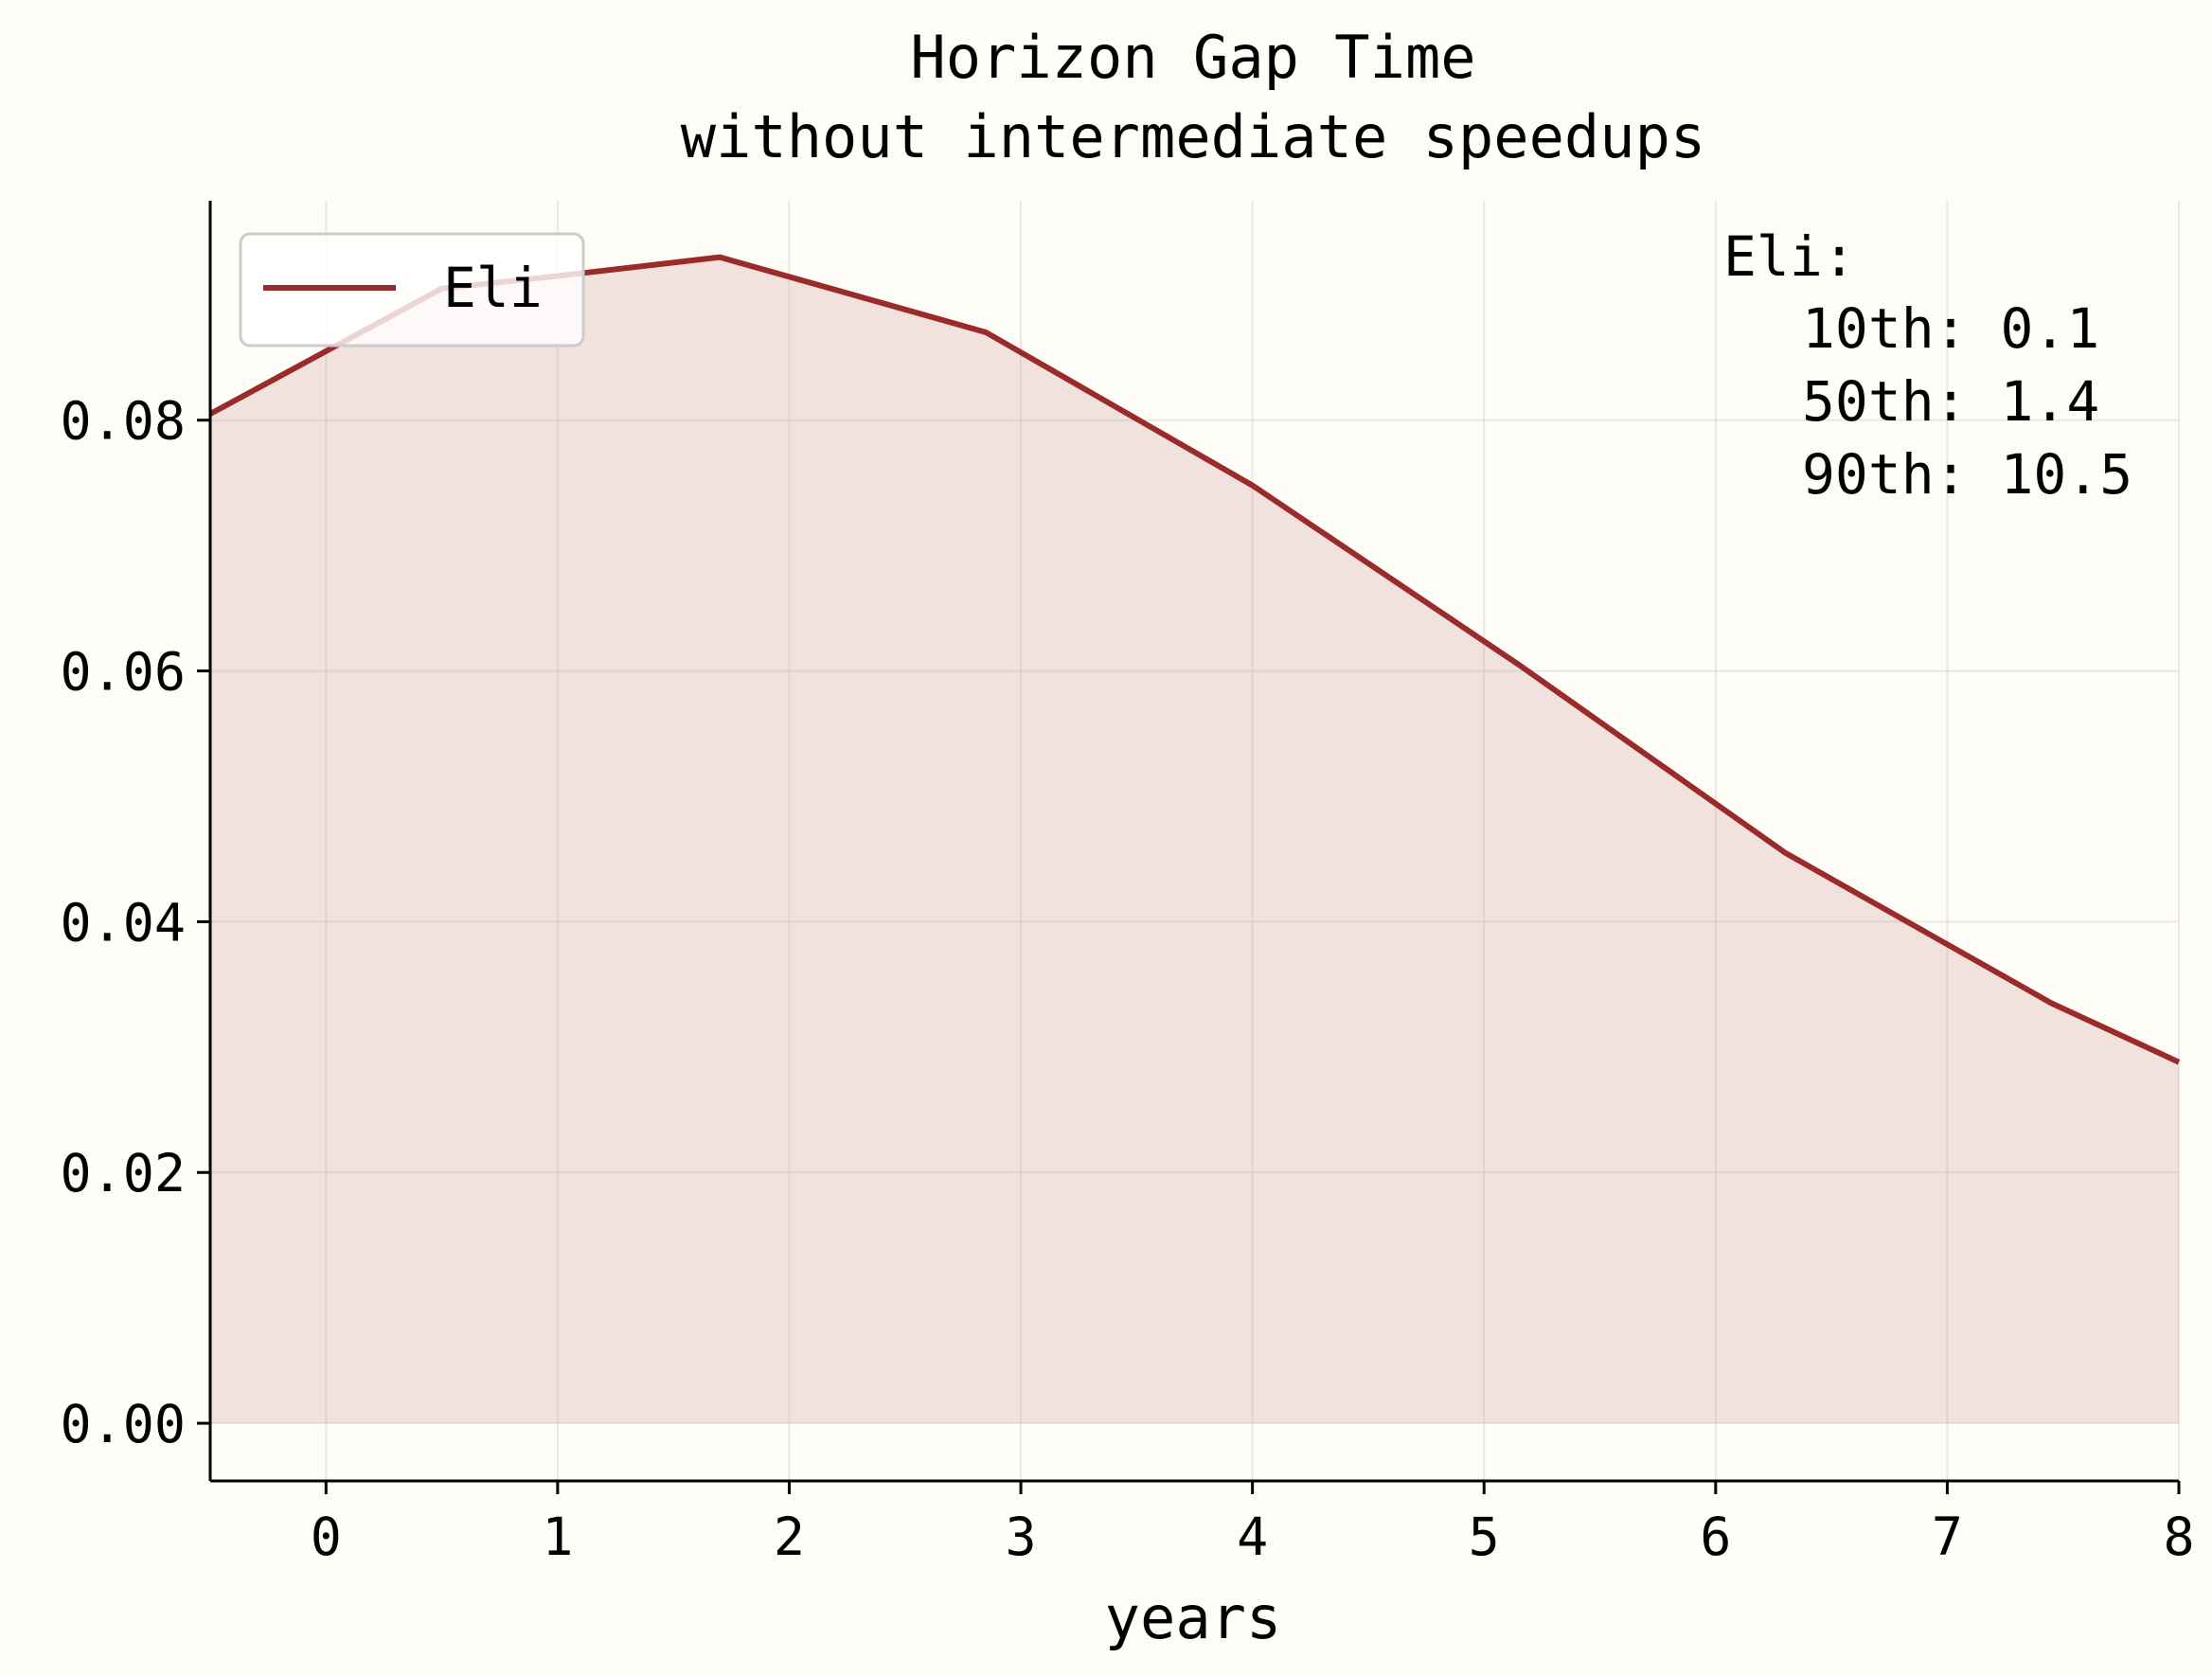 Image resolution: width=2212 pixels, height=1676 pixels. Describe the element at coordinates (1950, 402) in the screenshot. I see `annotation-50th: 50th: 1.4` at that location.